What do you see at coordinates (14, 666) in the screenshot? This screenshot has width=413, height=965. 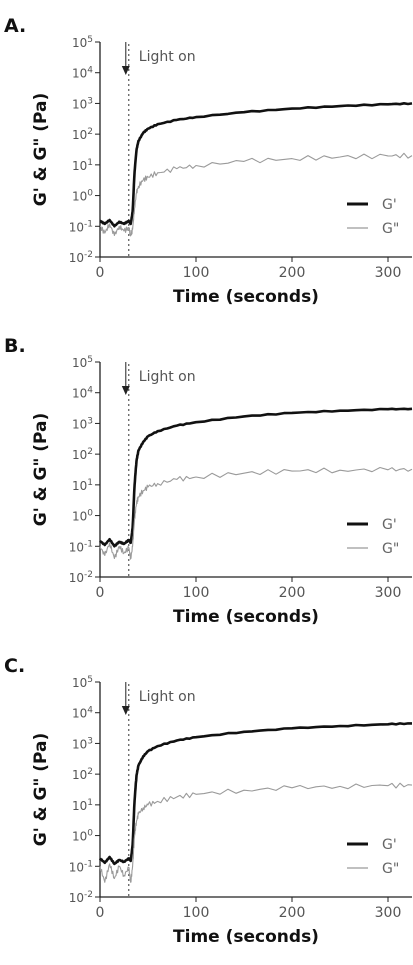 I see `panel-label: C.` at bounding box center [14, 666].